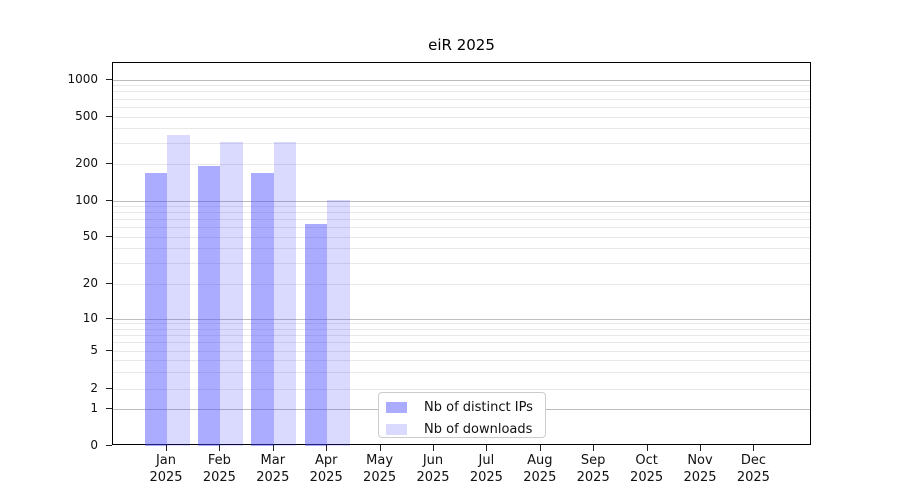 The width and height of the screenshot is (900, 500). I want to click on legend-swatch-distinct-ips, so click(396, 407).